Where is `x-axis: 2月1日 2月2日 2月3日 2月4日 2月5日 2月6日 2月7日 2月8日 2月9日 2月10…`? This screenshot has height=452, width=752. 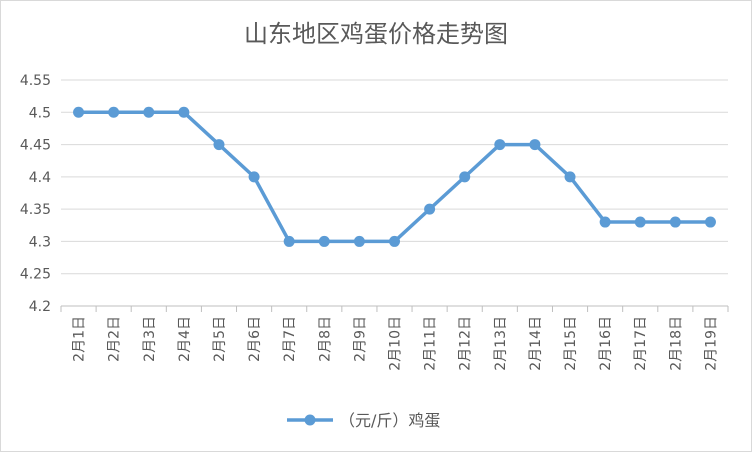 x-axis: 2月1日 2月2日 2月3日 2月4日 2月5日 2月6日 2月7日 2月8日 2月9日 2月10… is located at coordinates (394, 338).